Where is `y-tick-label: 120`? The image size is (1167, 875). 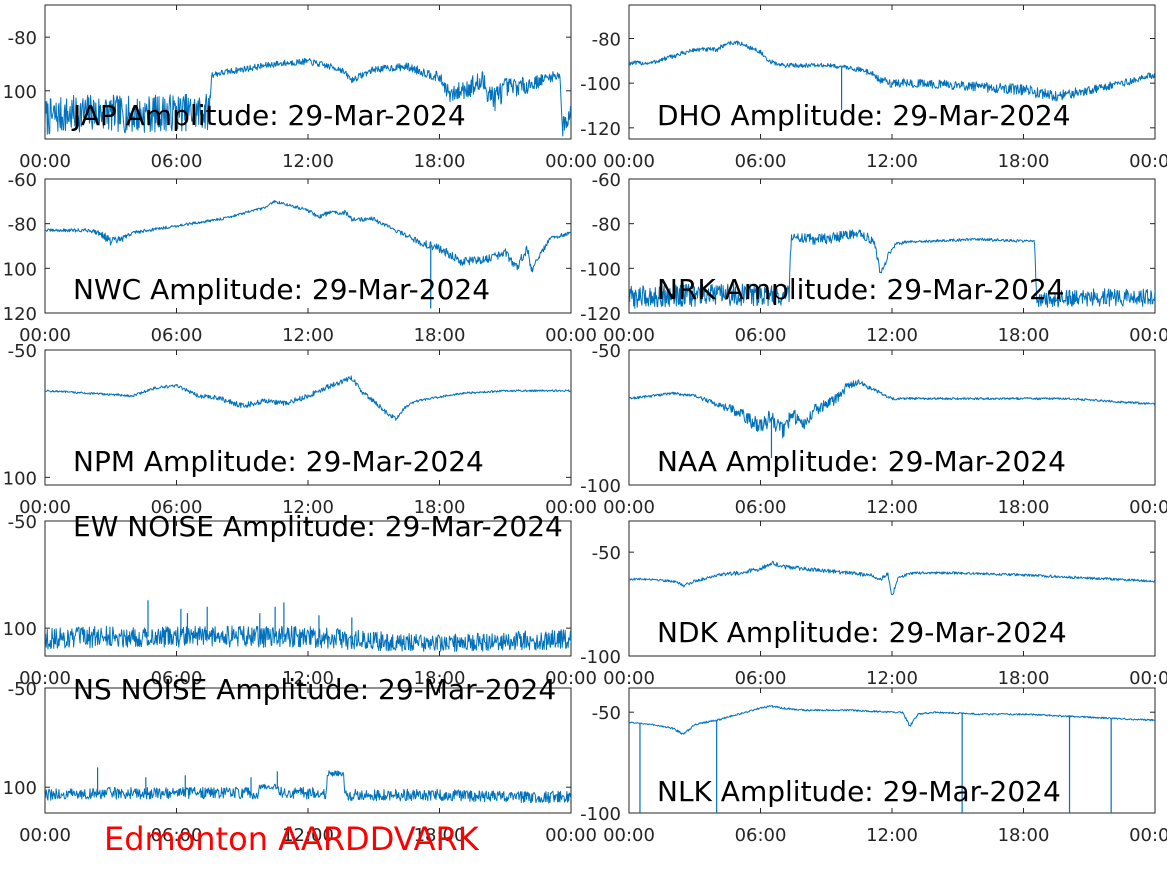
y-tick-label: 120 is located at coordinates (20, 314).